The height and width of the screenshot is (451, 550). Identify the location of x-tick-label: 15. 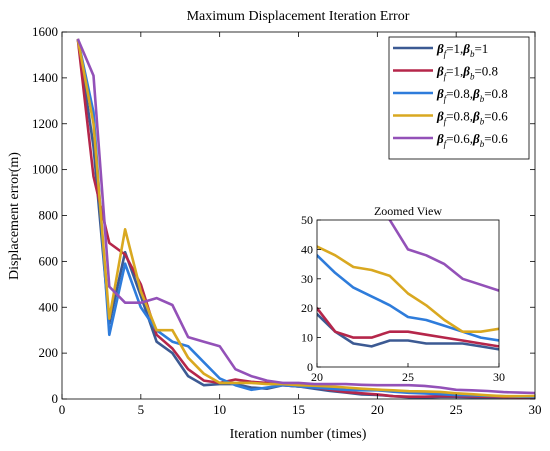
(298, 409).